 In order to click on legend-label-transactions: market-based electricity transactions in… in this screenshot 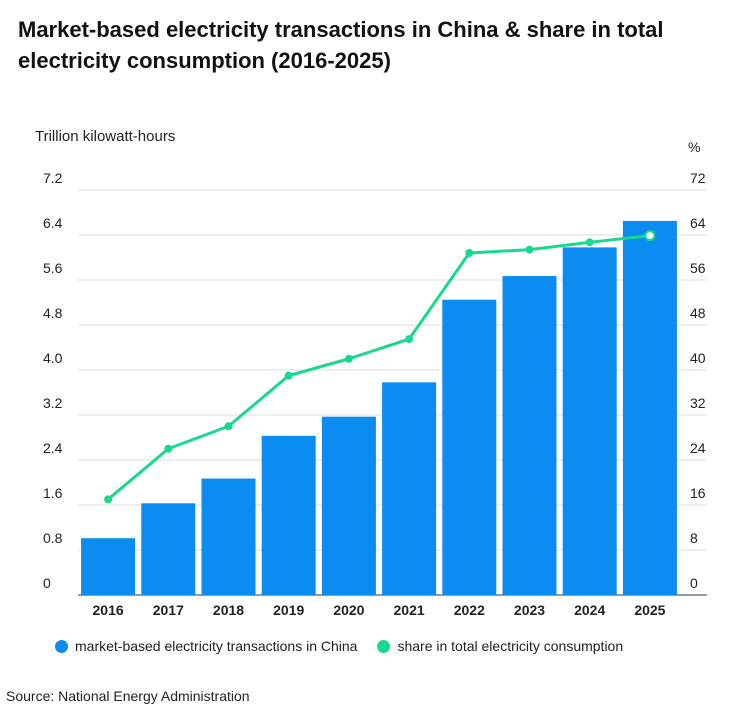, I will do `click(216, 646)`.